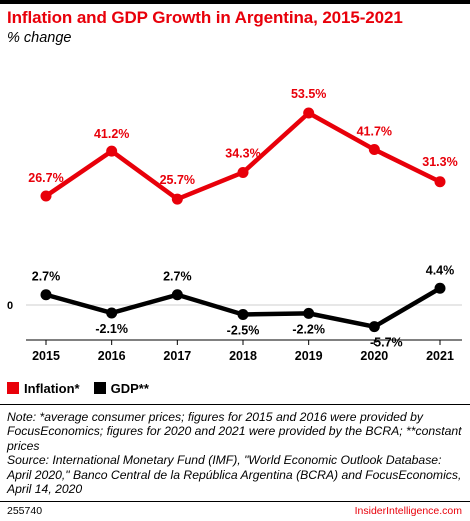  Describe the element at coordinates (374, 356) in the screenshot. I see `x-tick-label: 2020` at that location.